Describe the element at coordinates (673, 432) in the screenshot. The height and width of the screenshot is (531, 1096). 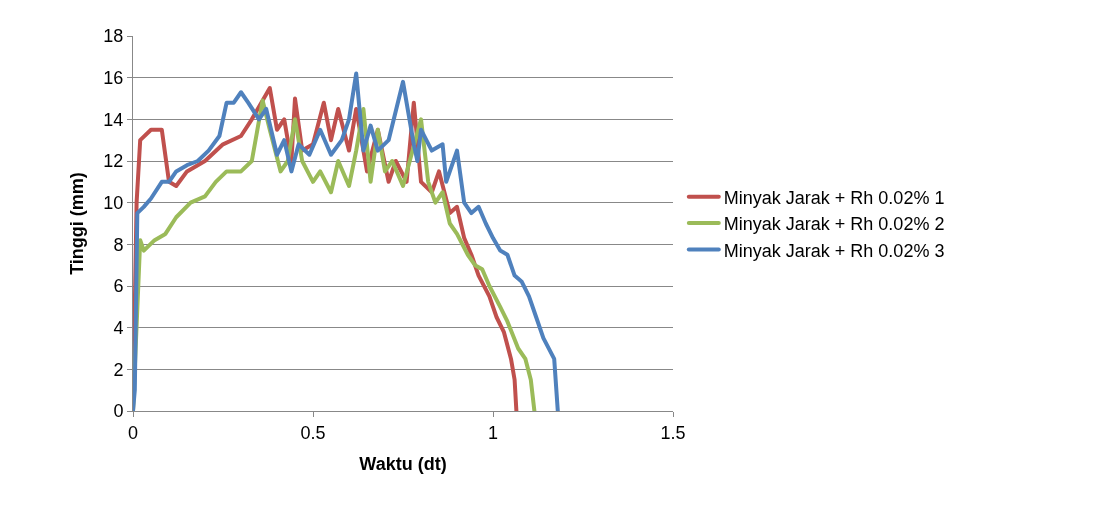
I see `x-tick-label: 1.5` at that location.